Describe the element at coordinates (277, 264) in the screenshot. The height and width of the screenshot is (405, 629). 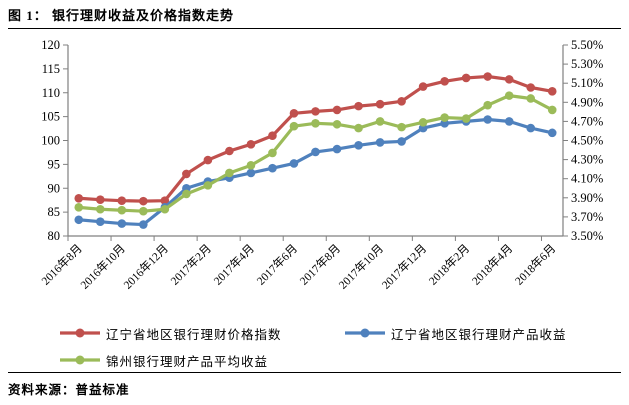
I see `svg-text: 2017年6月` at that location.